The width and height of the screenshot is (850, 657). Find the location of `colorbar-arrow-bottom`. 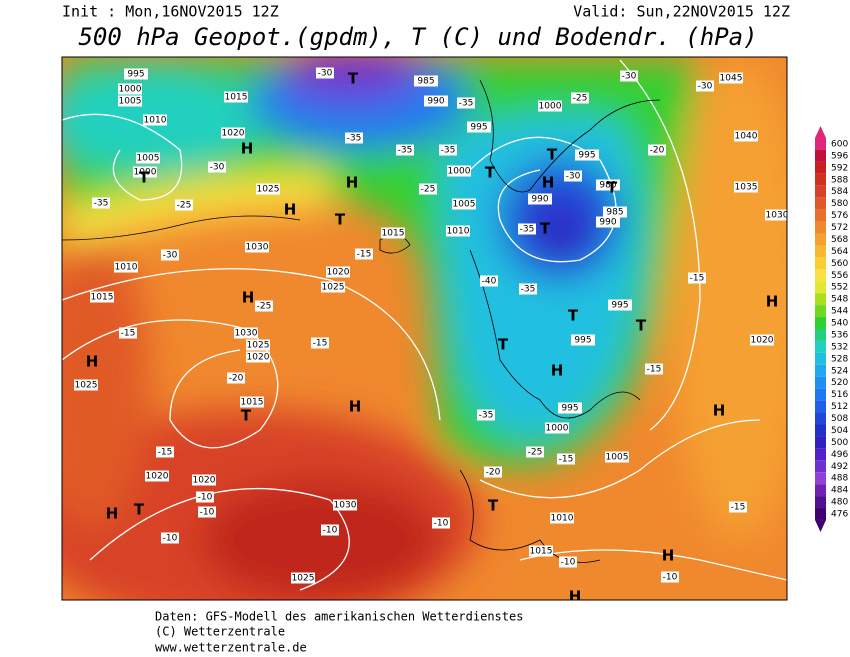

colorbar-arrow-bottom is located at coordinates (820, 525).